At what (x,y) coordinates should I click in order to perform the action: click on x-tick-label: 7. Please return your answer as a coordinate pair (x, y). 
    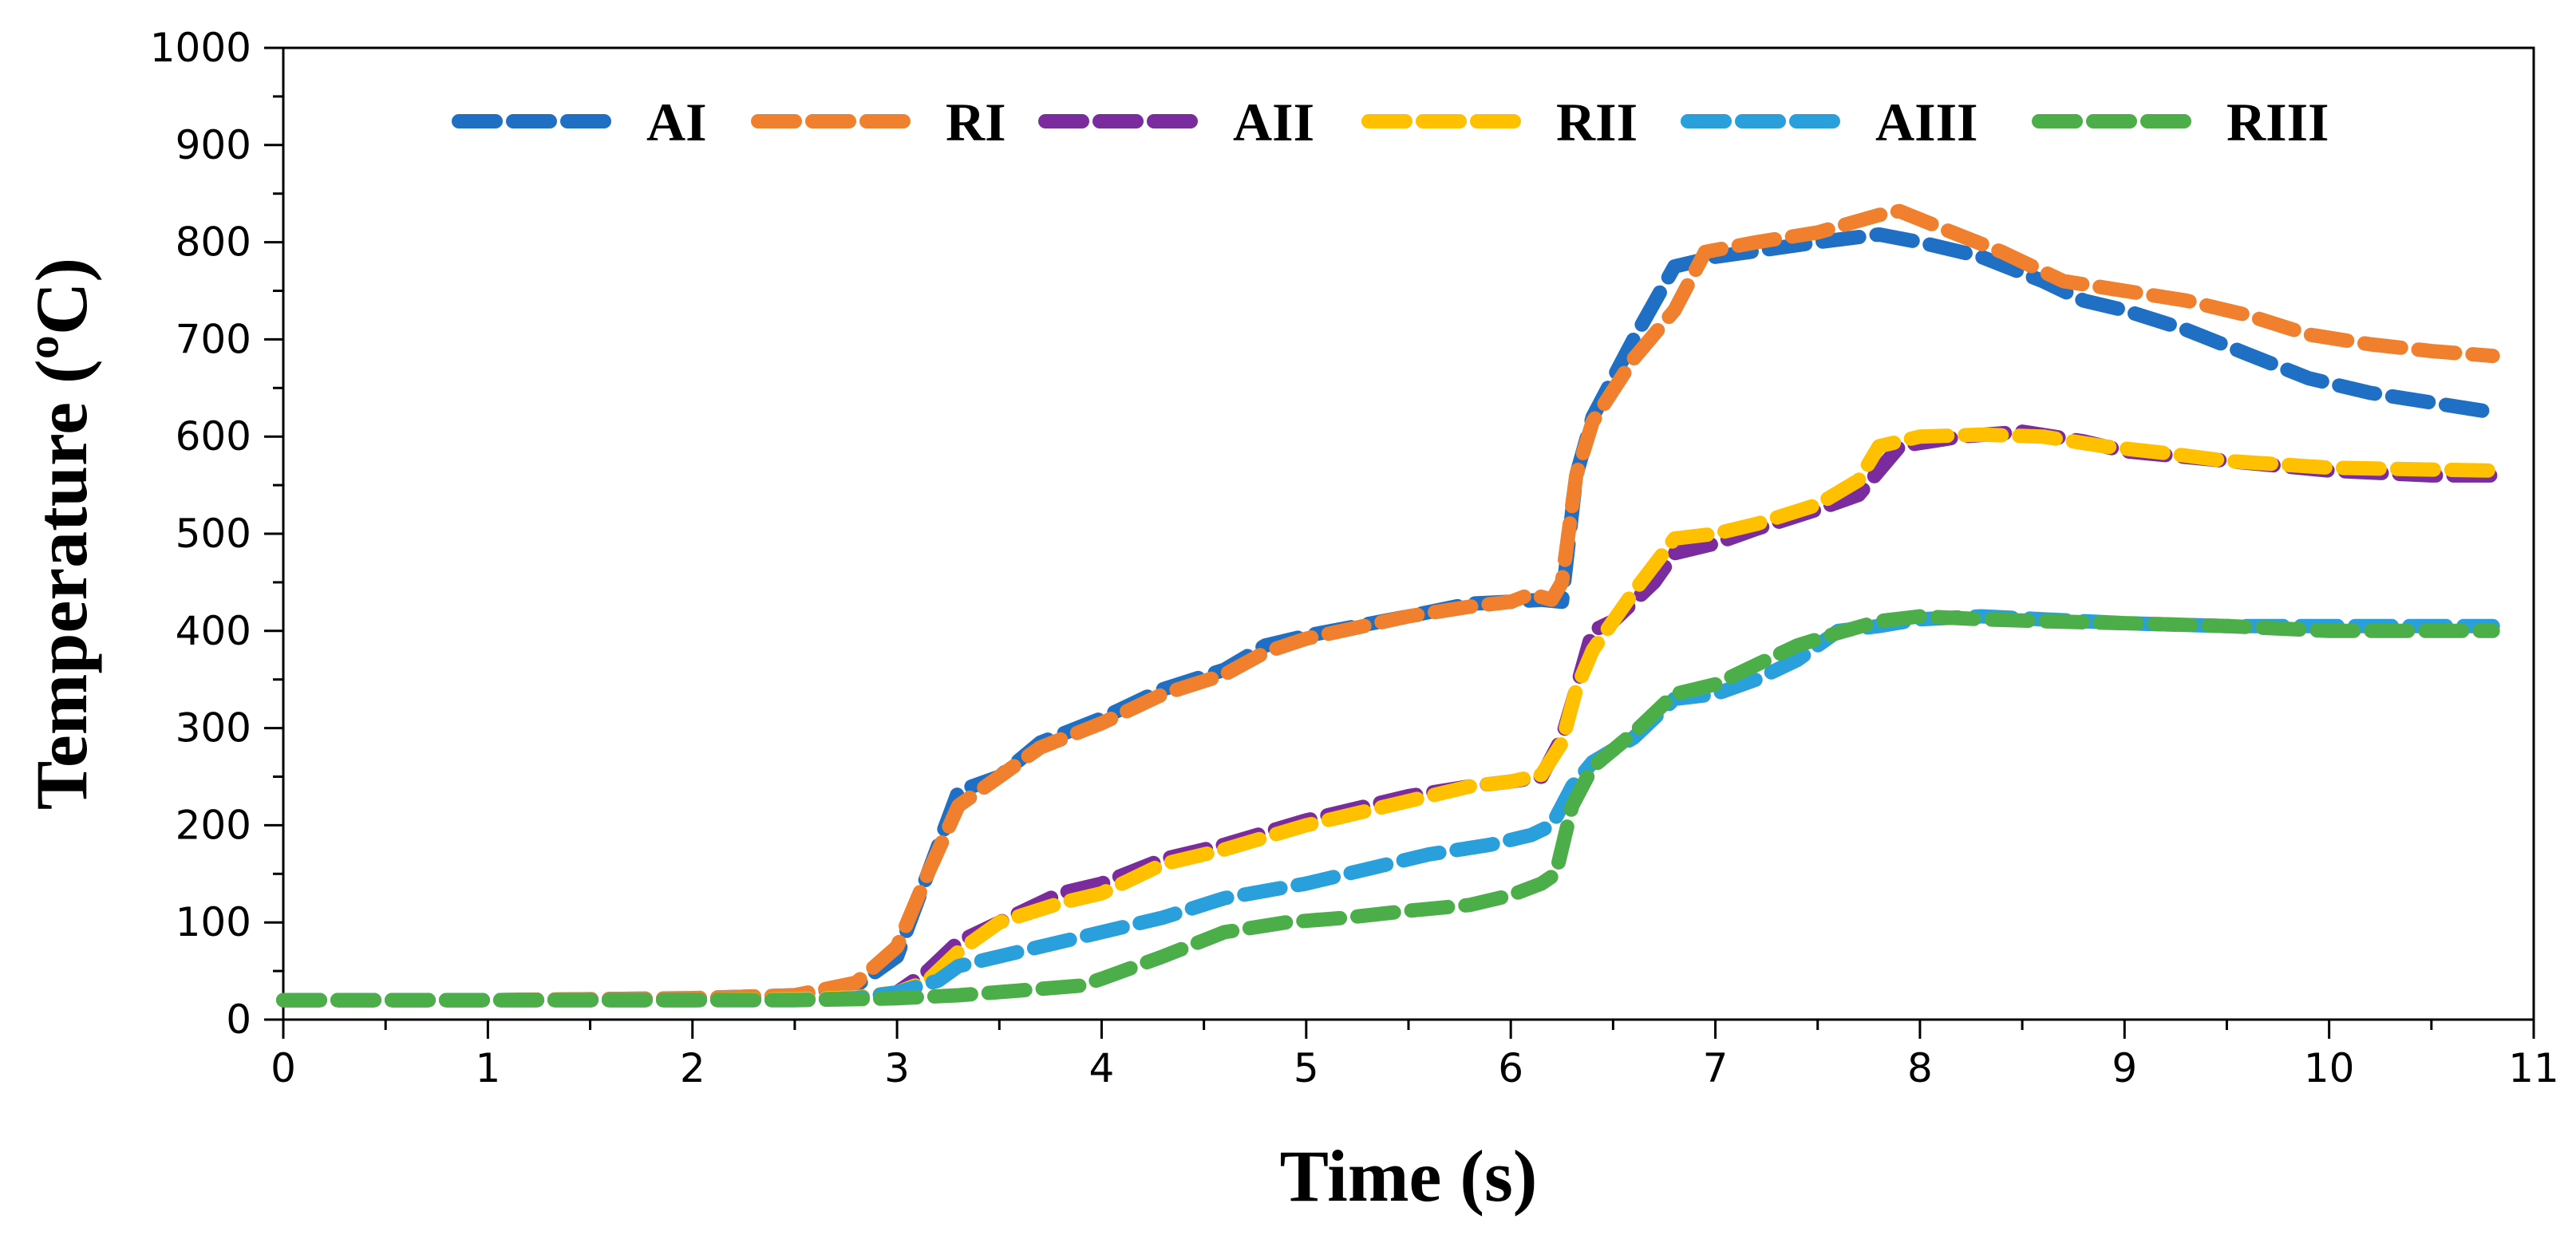
    Looking at the image, I should click on (1716, 1068).